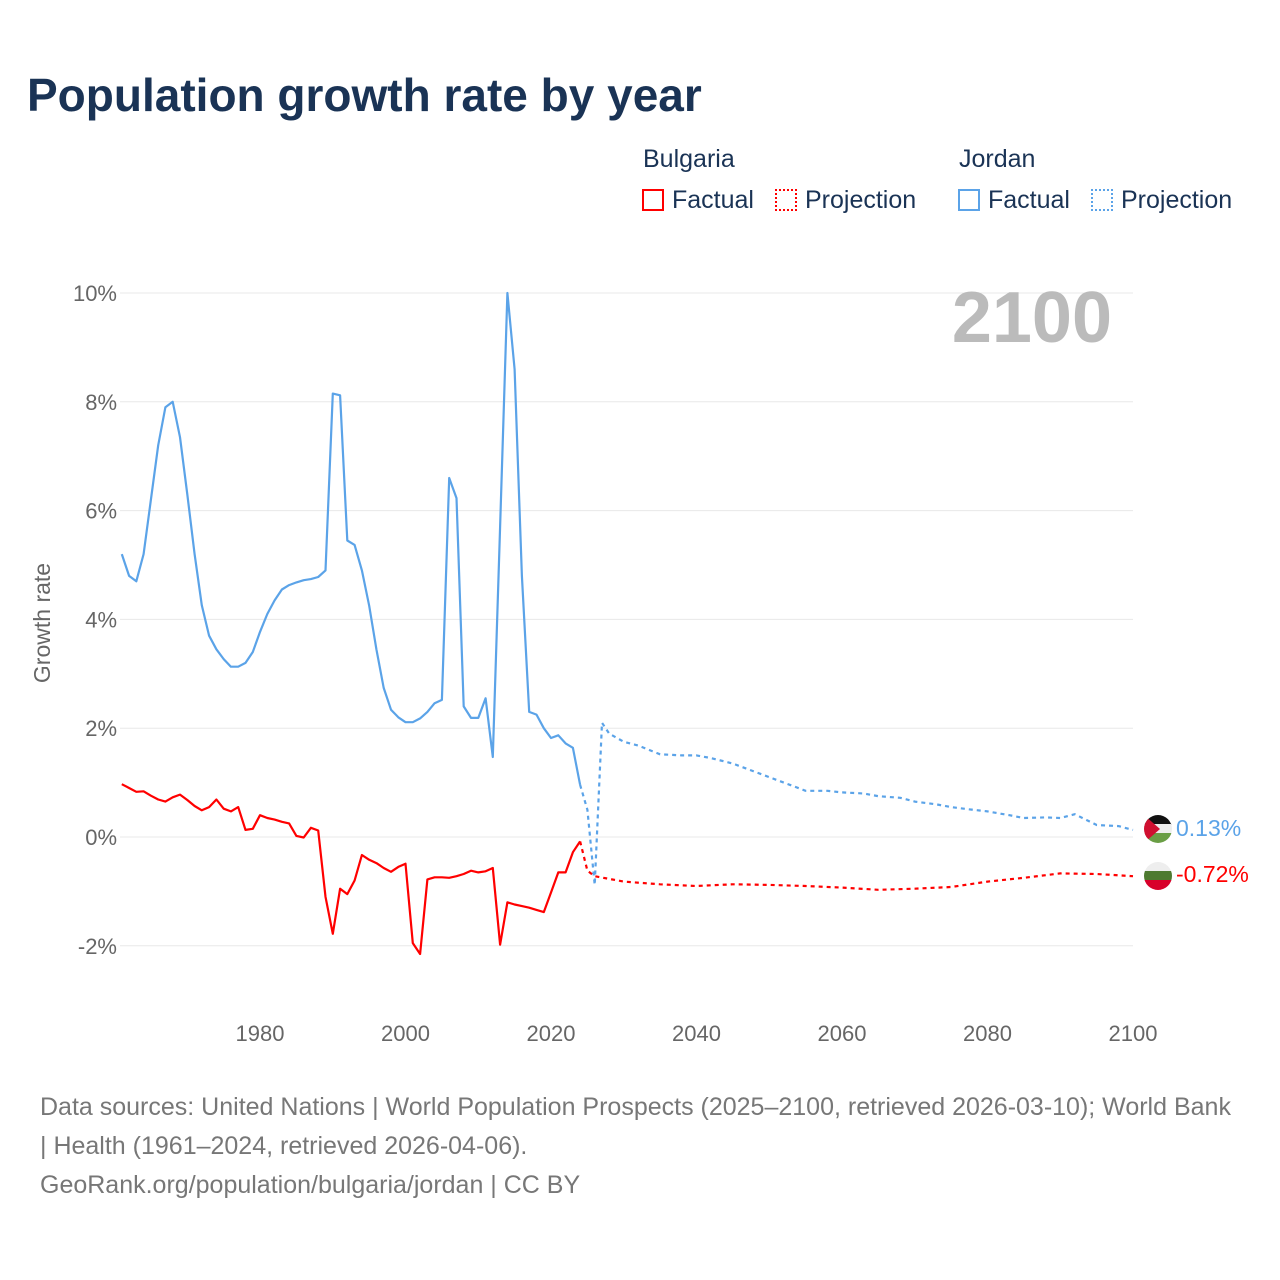 The height and width of the screenshot is (1280, 1280). I want to click on x-tick-label: 1980, so click(260, 1033).